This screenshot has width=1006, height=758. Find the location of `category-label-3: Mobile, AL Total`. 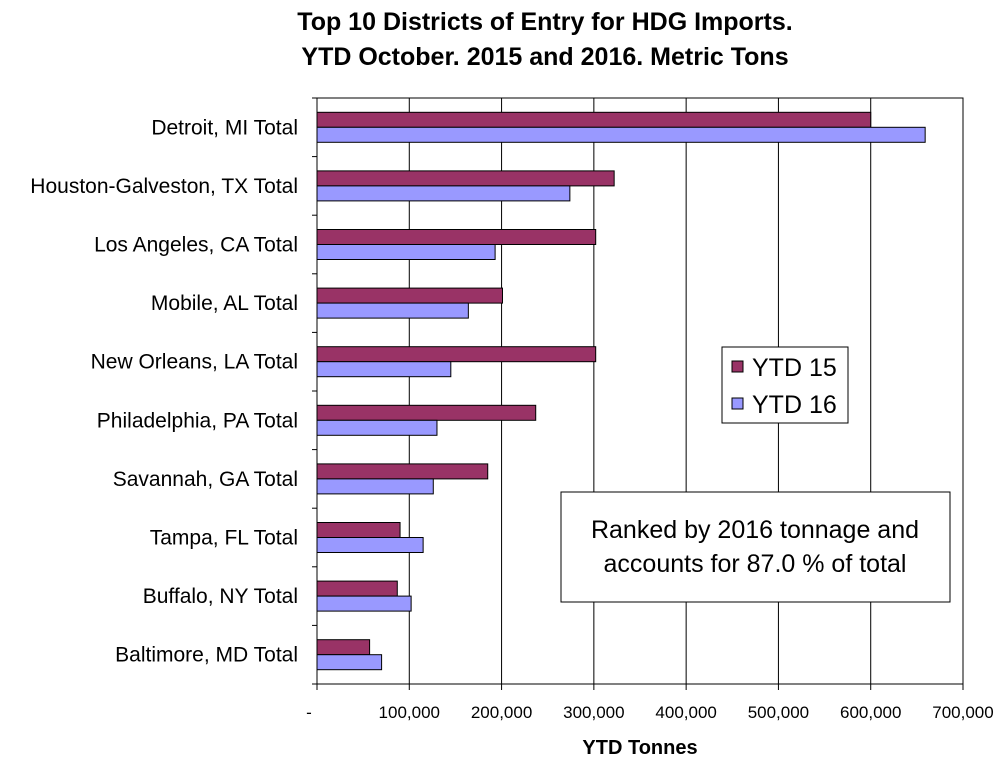

category-label-3: Mobile, AL Total is located at coordinates (224, 303).